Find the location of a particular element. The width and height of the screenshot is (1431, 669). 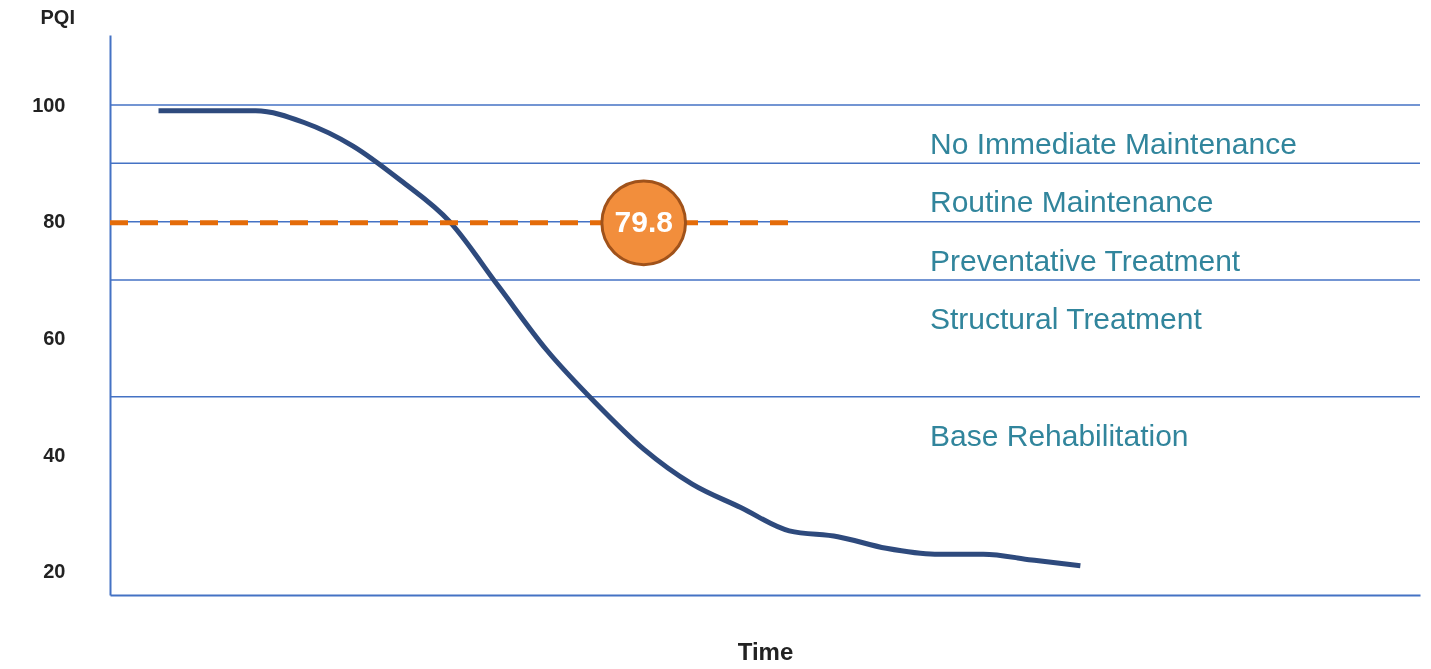

y-tick-label: 40 is located at coordinates (54, 454).